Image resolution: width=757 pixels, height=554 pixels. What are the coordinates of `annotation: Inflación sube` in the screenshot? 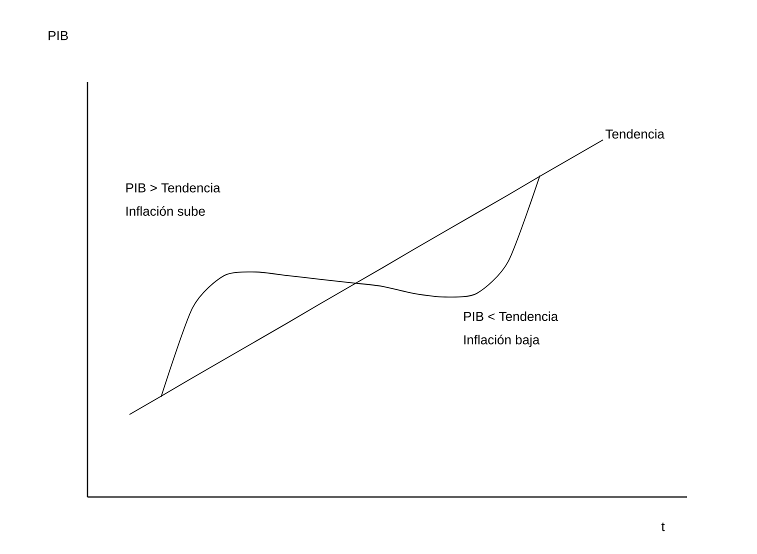 It's located at (165, 211).